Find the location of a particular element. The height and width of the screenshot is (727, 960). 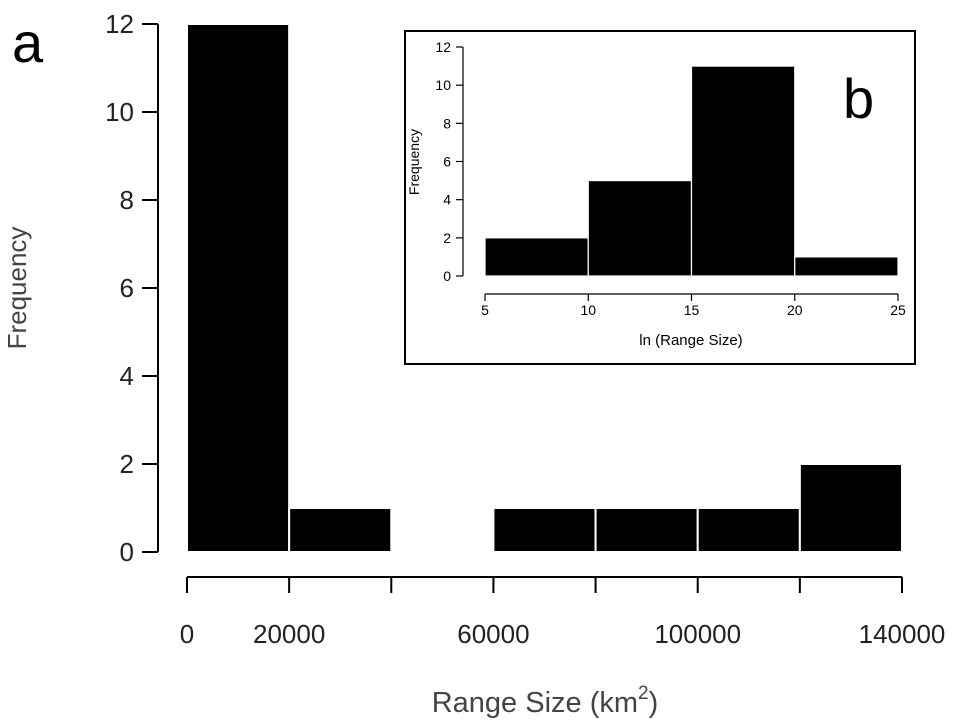

main-x-axis-label-superscript: 2 is located at coordinates (643, 693).